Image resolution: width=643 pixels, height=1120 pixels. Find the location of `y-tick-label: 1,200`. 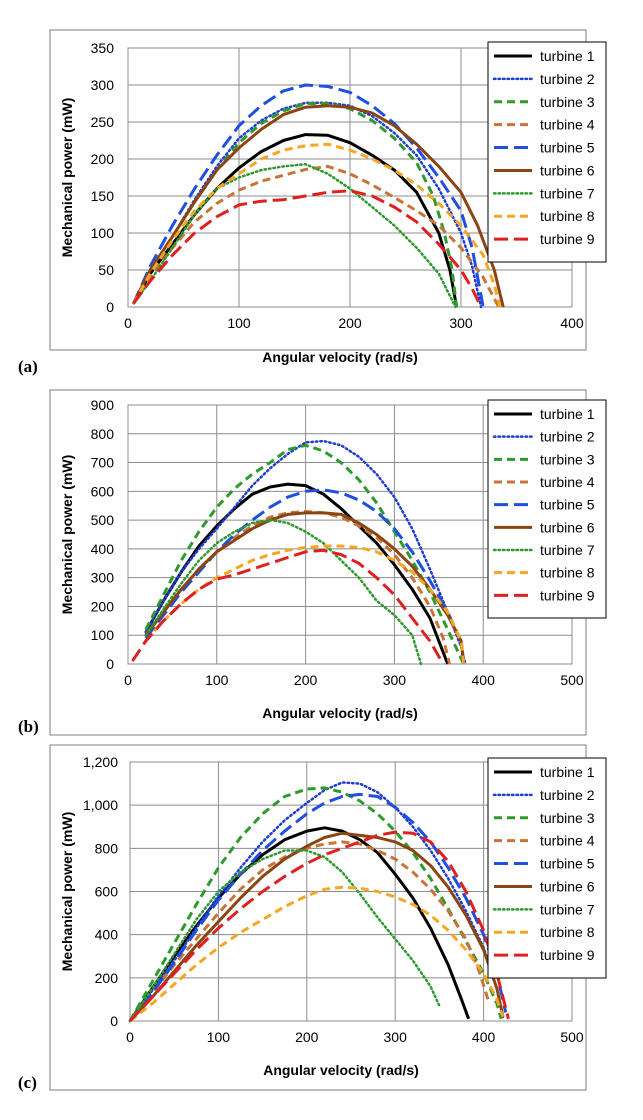

y-tick-label: 1,200 is located at coordinates (100, 762).